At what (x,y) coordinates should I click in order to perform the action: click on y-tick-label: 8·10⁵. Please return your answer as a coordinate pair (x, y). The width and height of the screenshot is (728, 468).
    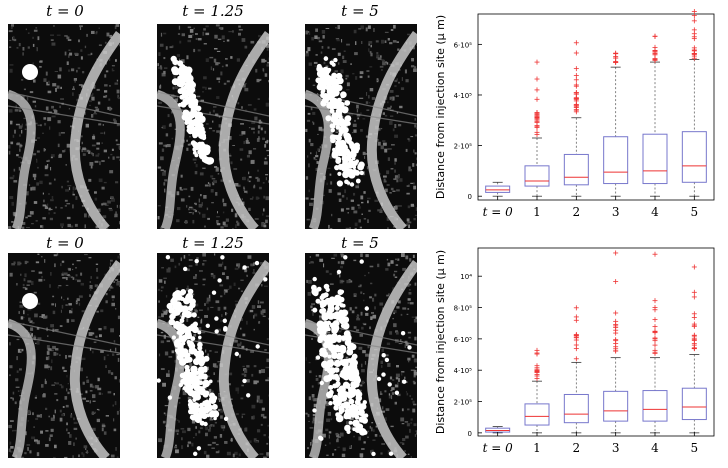
    Looking at the image, I should click on (463, 309).